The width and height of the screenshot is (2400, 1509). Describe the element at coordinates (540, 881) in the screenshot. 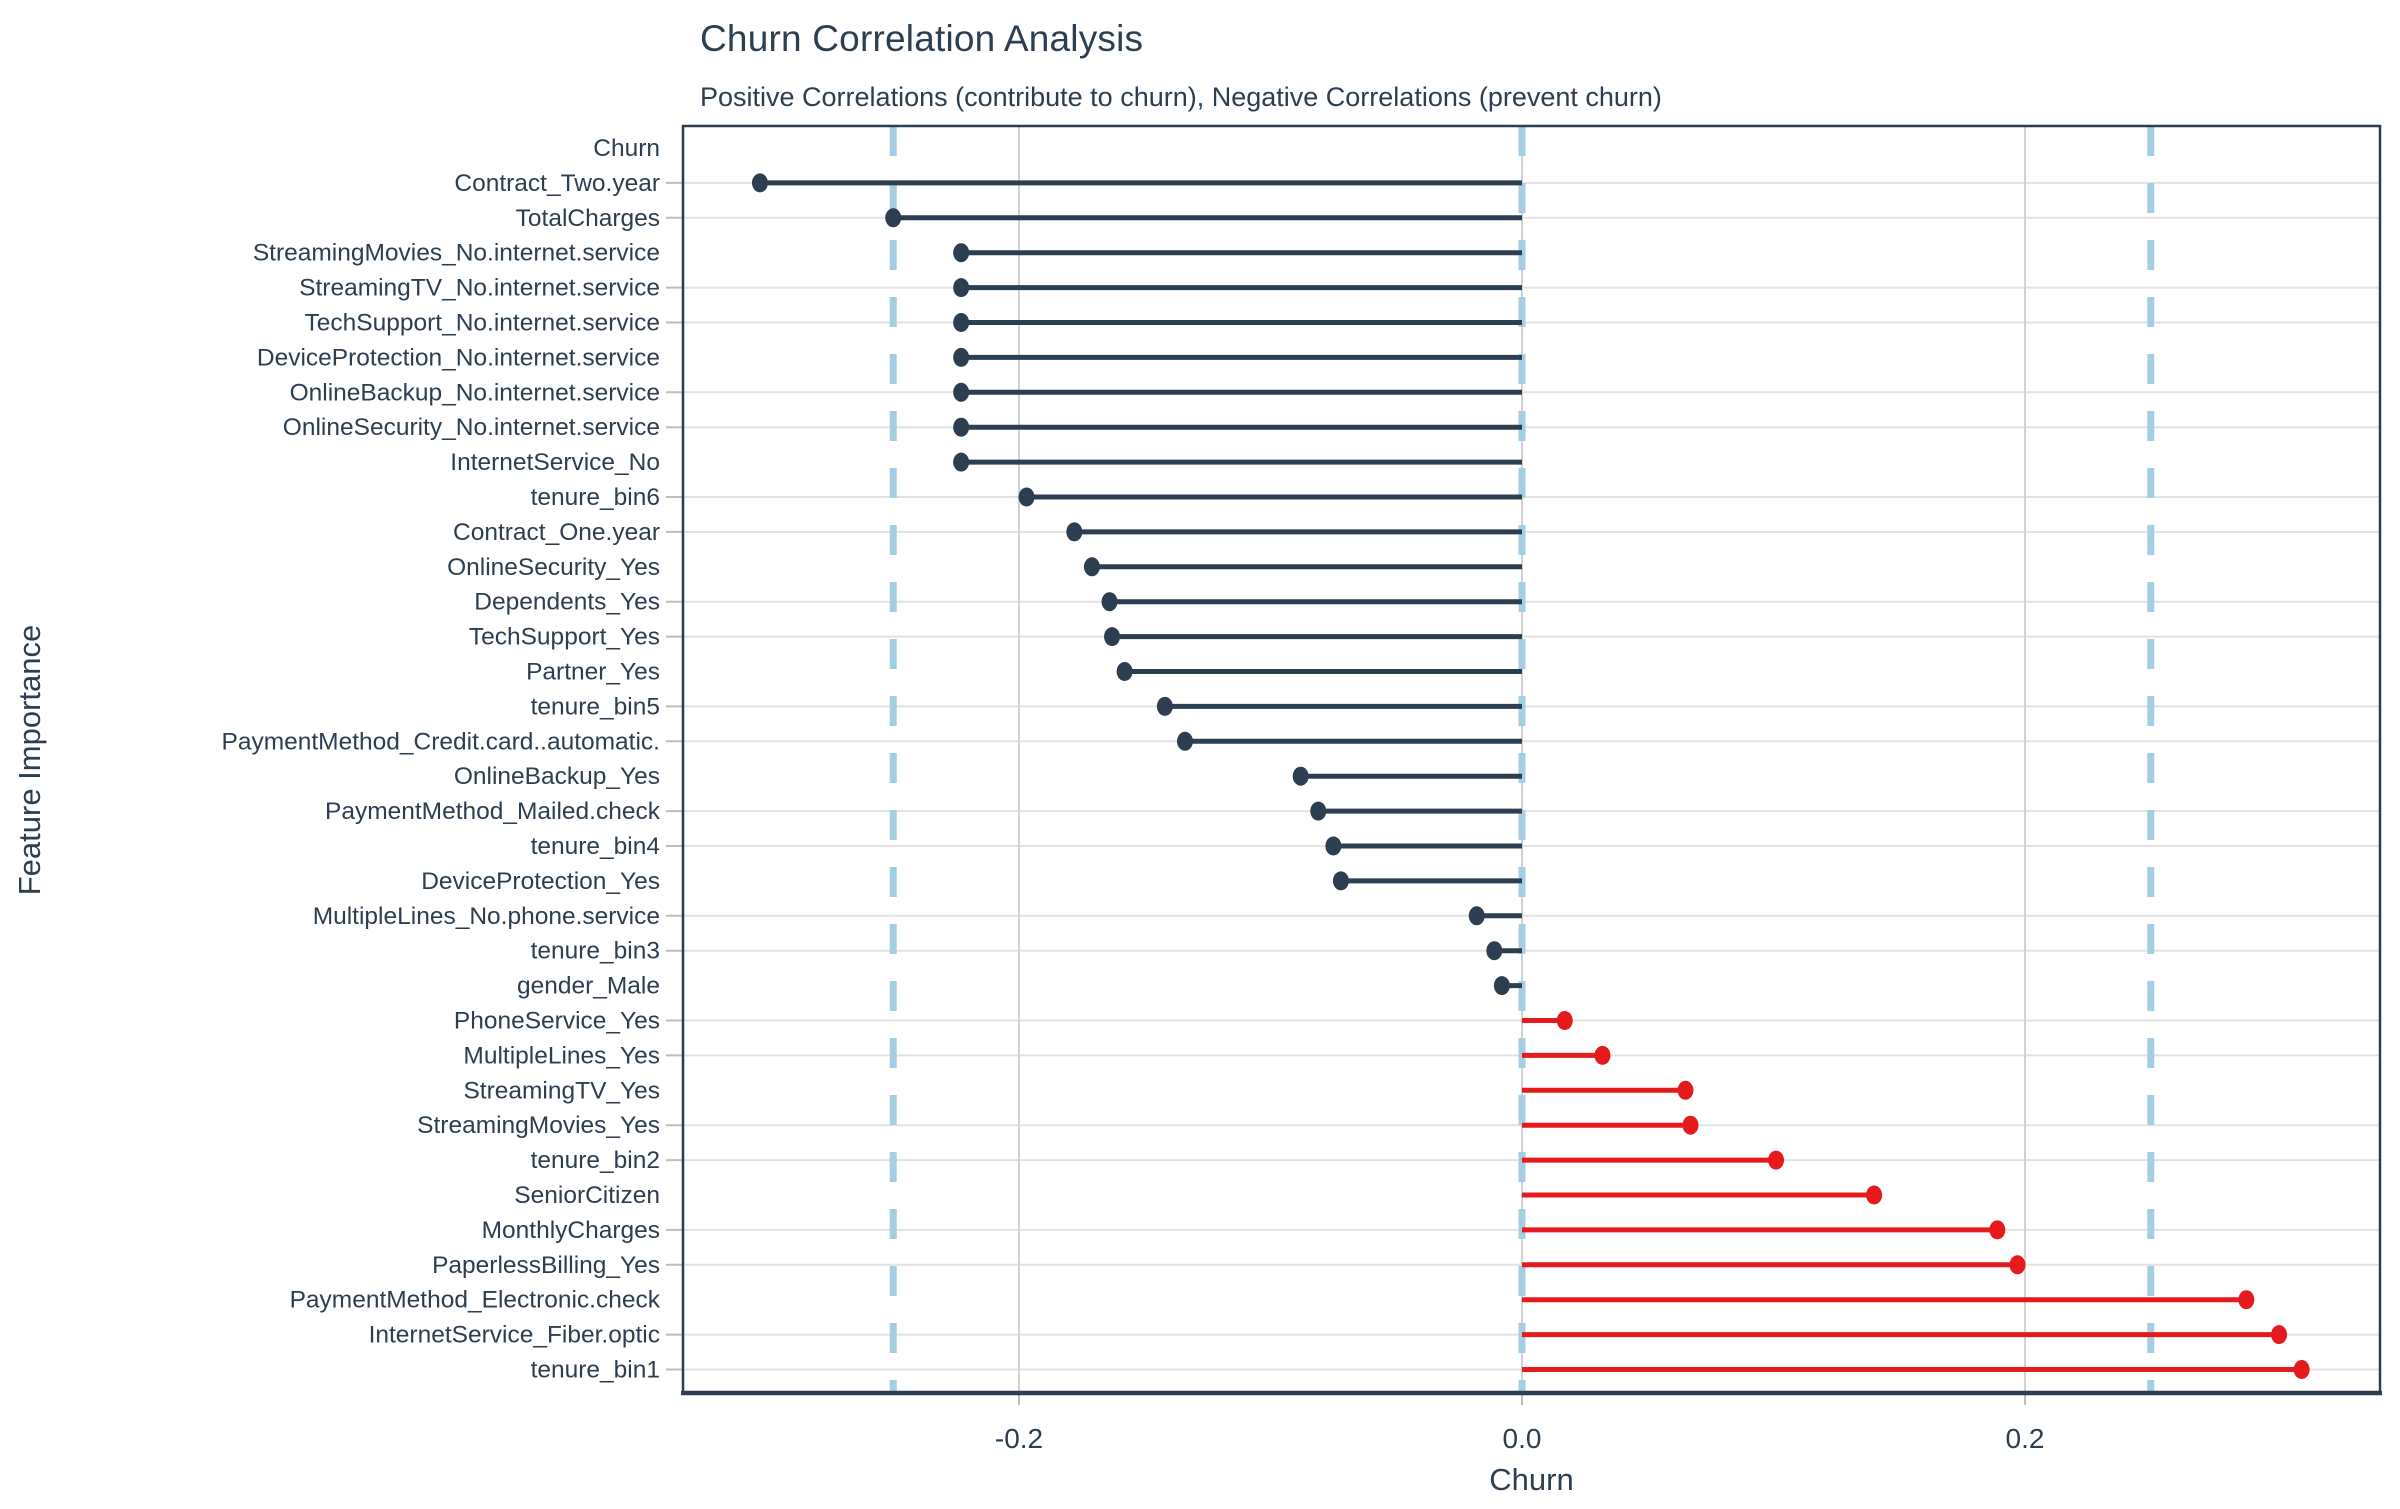

I see `y-axis-tick-label: DeviceProtection_Yes` at that location.